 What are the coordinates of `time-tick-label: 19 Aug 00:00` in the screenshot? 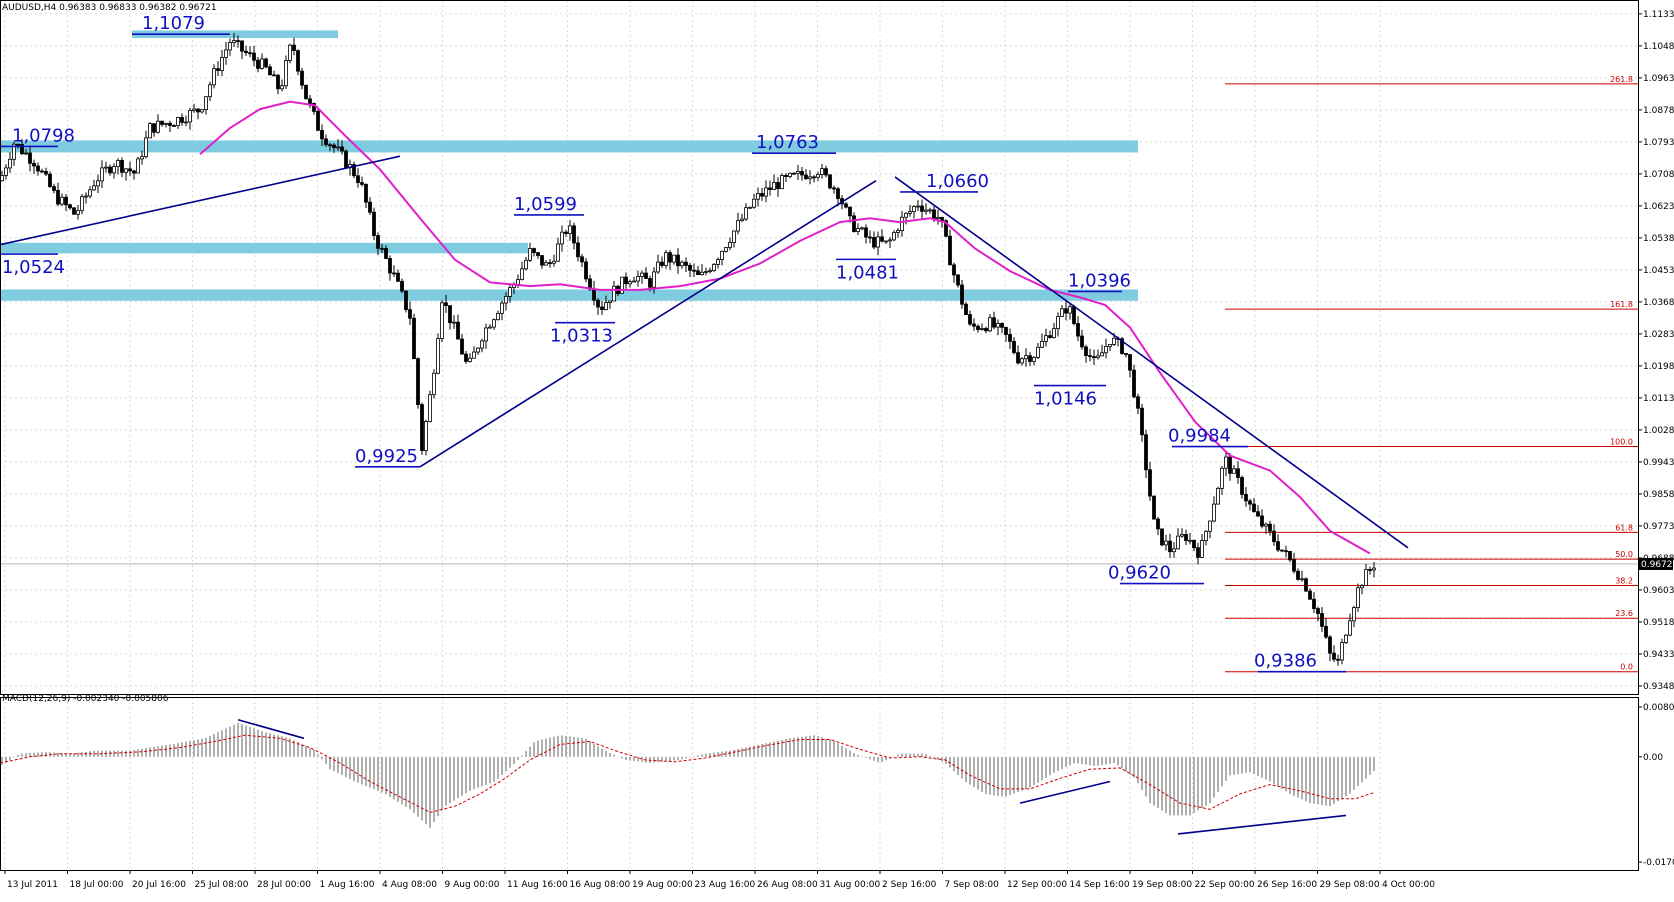 It's located at (662, 885).